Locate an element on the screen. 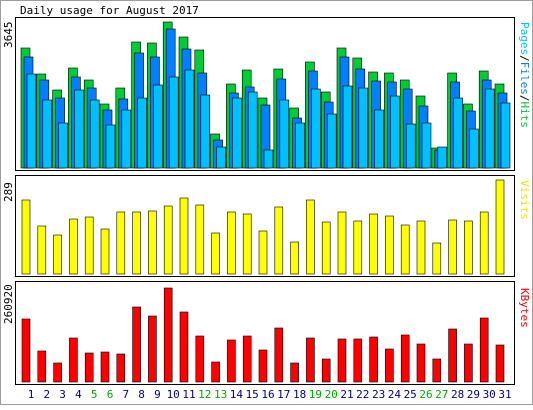 This screenshot has width=533, height=410. legend-sep-1: / is located at coordinates (524, 58).